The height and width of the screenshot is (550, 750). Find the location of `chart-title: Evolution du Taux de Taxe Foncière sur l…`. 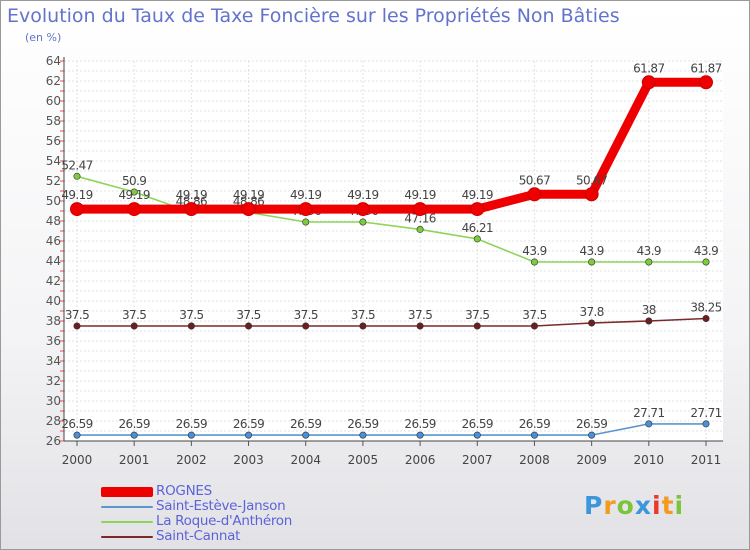

chart-title: Evolution du Taux de Taxe Foncière sur l… is located at coordinates (313, 16).